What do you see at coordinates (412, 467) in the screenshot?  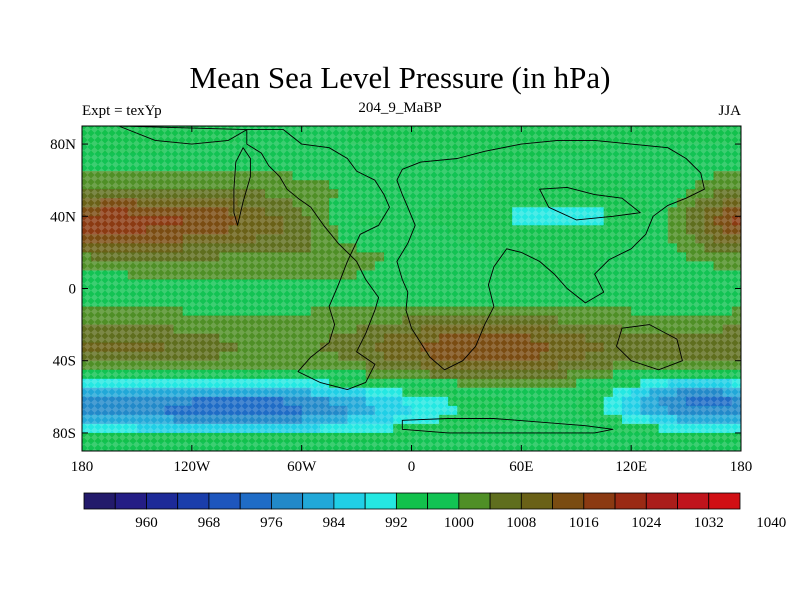 I see `x-tick-label: 0` at bounding box center [412, 467].